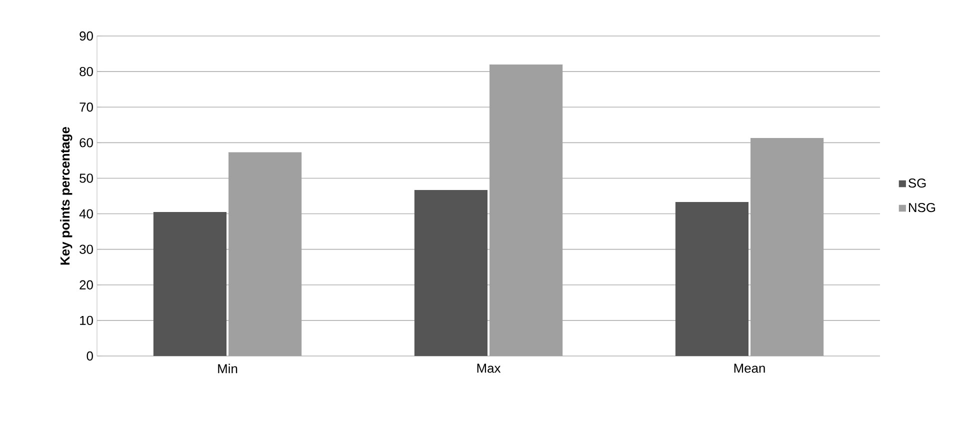 This screenshot has width=979, height=423. I want to click on y-tick-label: 10, so click(86, 321).